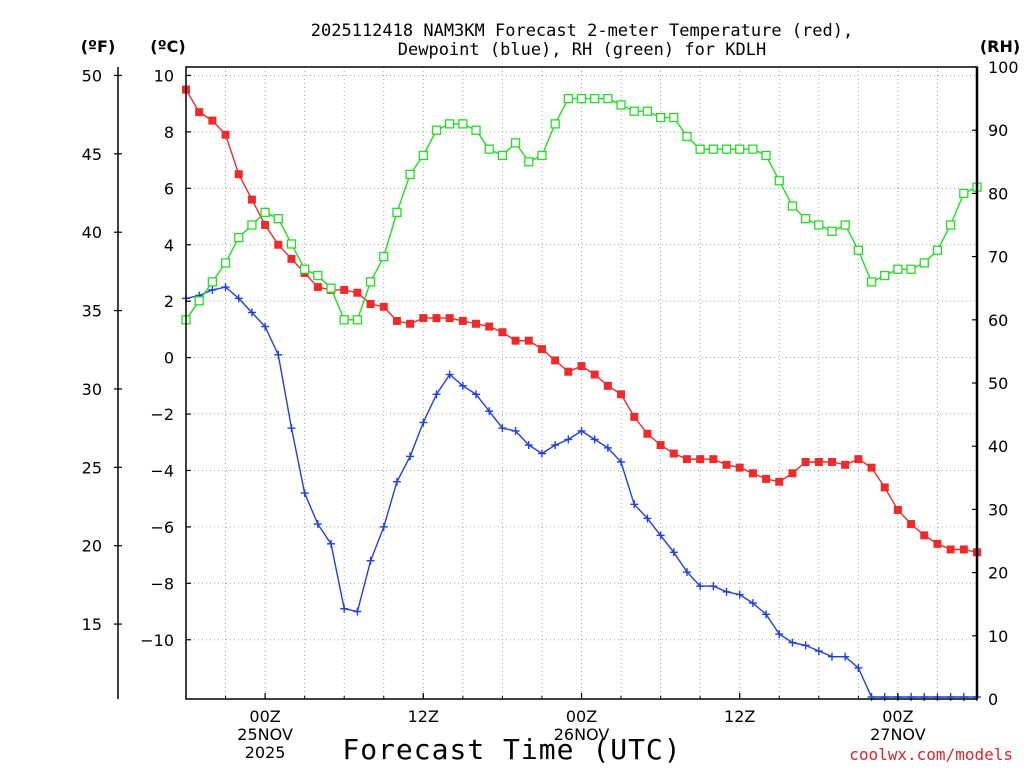 The width and height of the screenshot is (1024, 768). What do you see at coordinates (898, 734) in the screenshot?
I see `x-tick-label: 27NOV` at bounding box center [898, 734].